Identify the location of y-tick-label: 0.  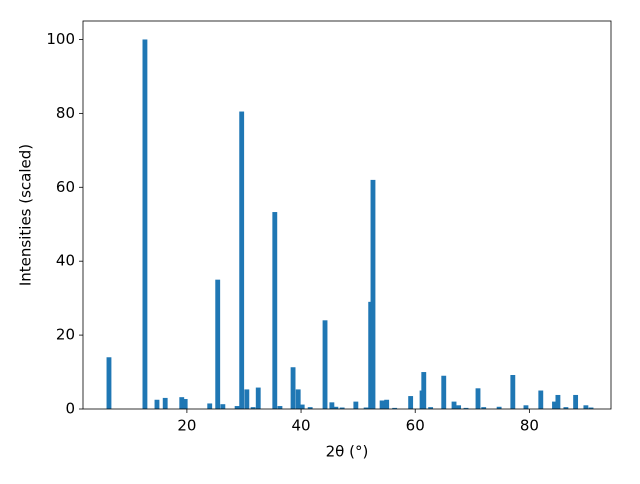
(70, 409).